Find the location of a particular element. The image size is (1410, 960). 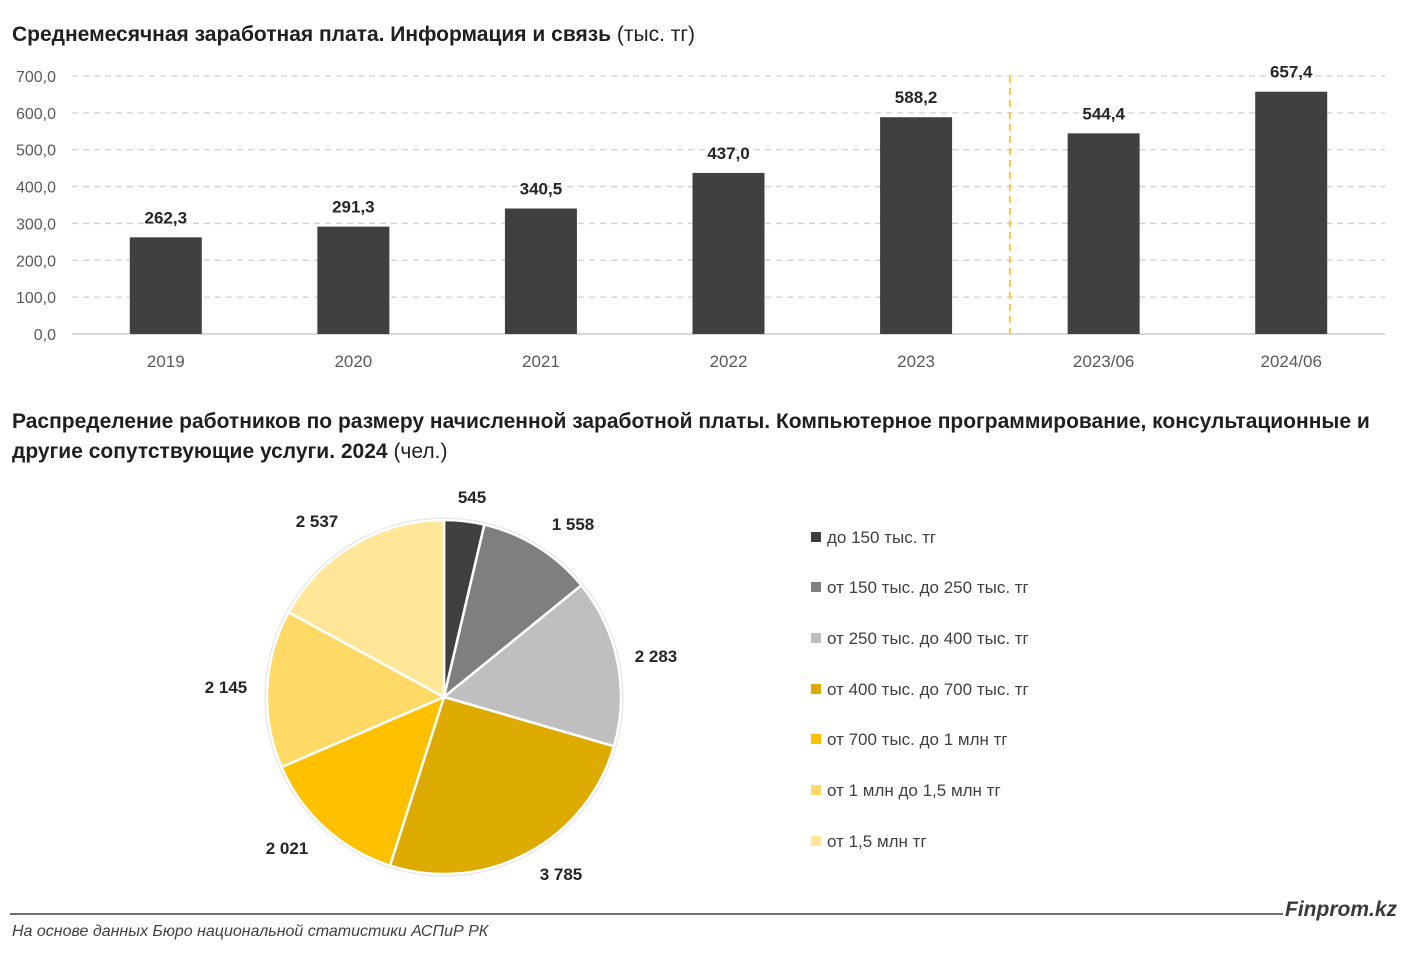

bar-value-label: 262,3 is located at coordinates (166, 217).